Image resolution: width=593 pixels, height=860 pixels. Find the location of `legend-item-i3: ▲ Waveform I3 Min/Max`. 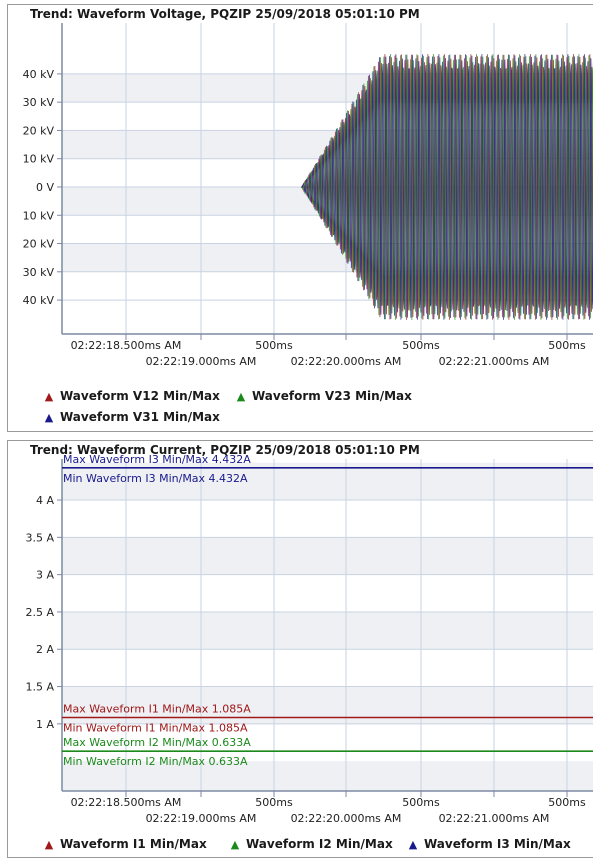

legend-item-i3: ▲ Waveform I3 Min/Max is located at coordinates (488, 844).